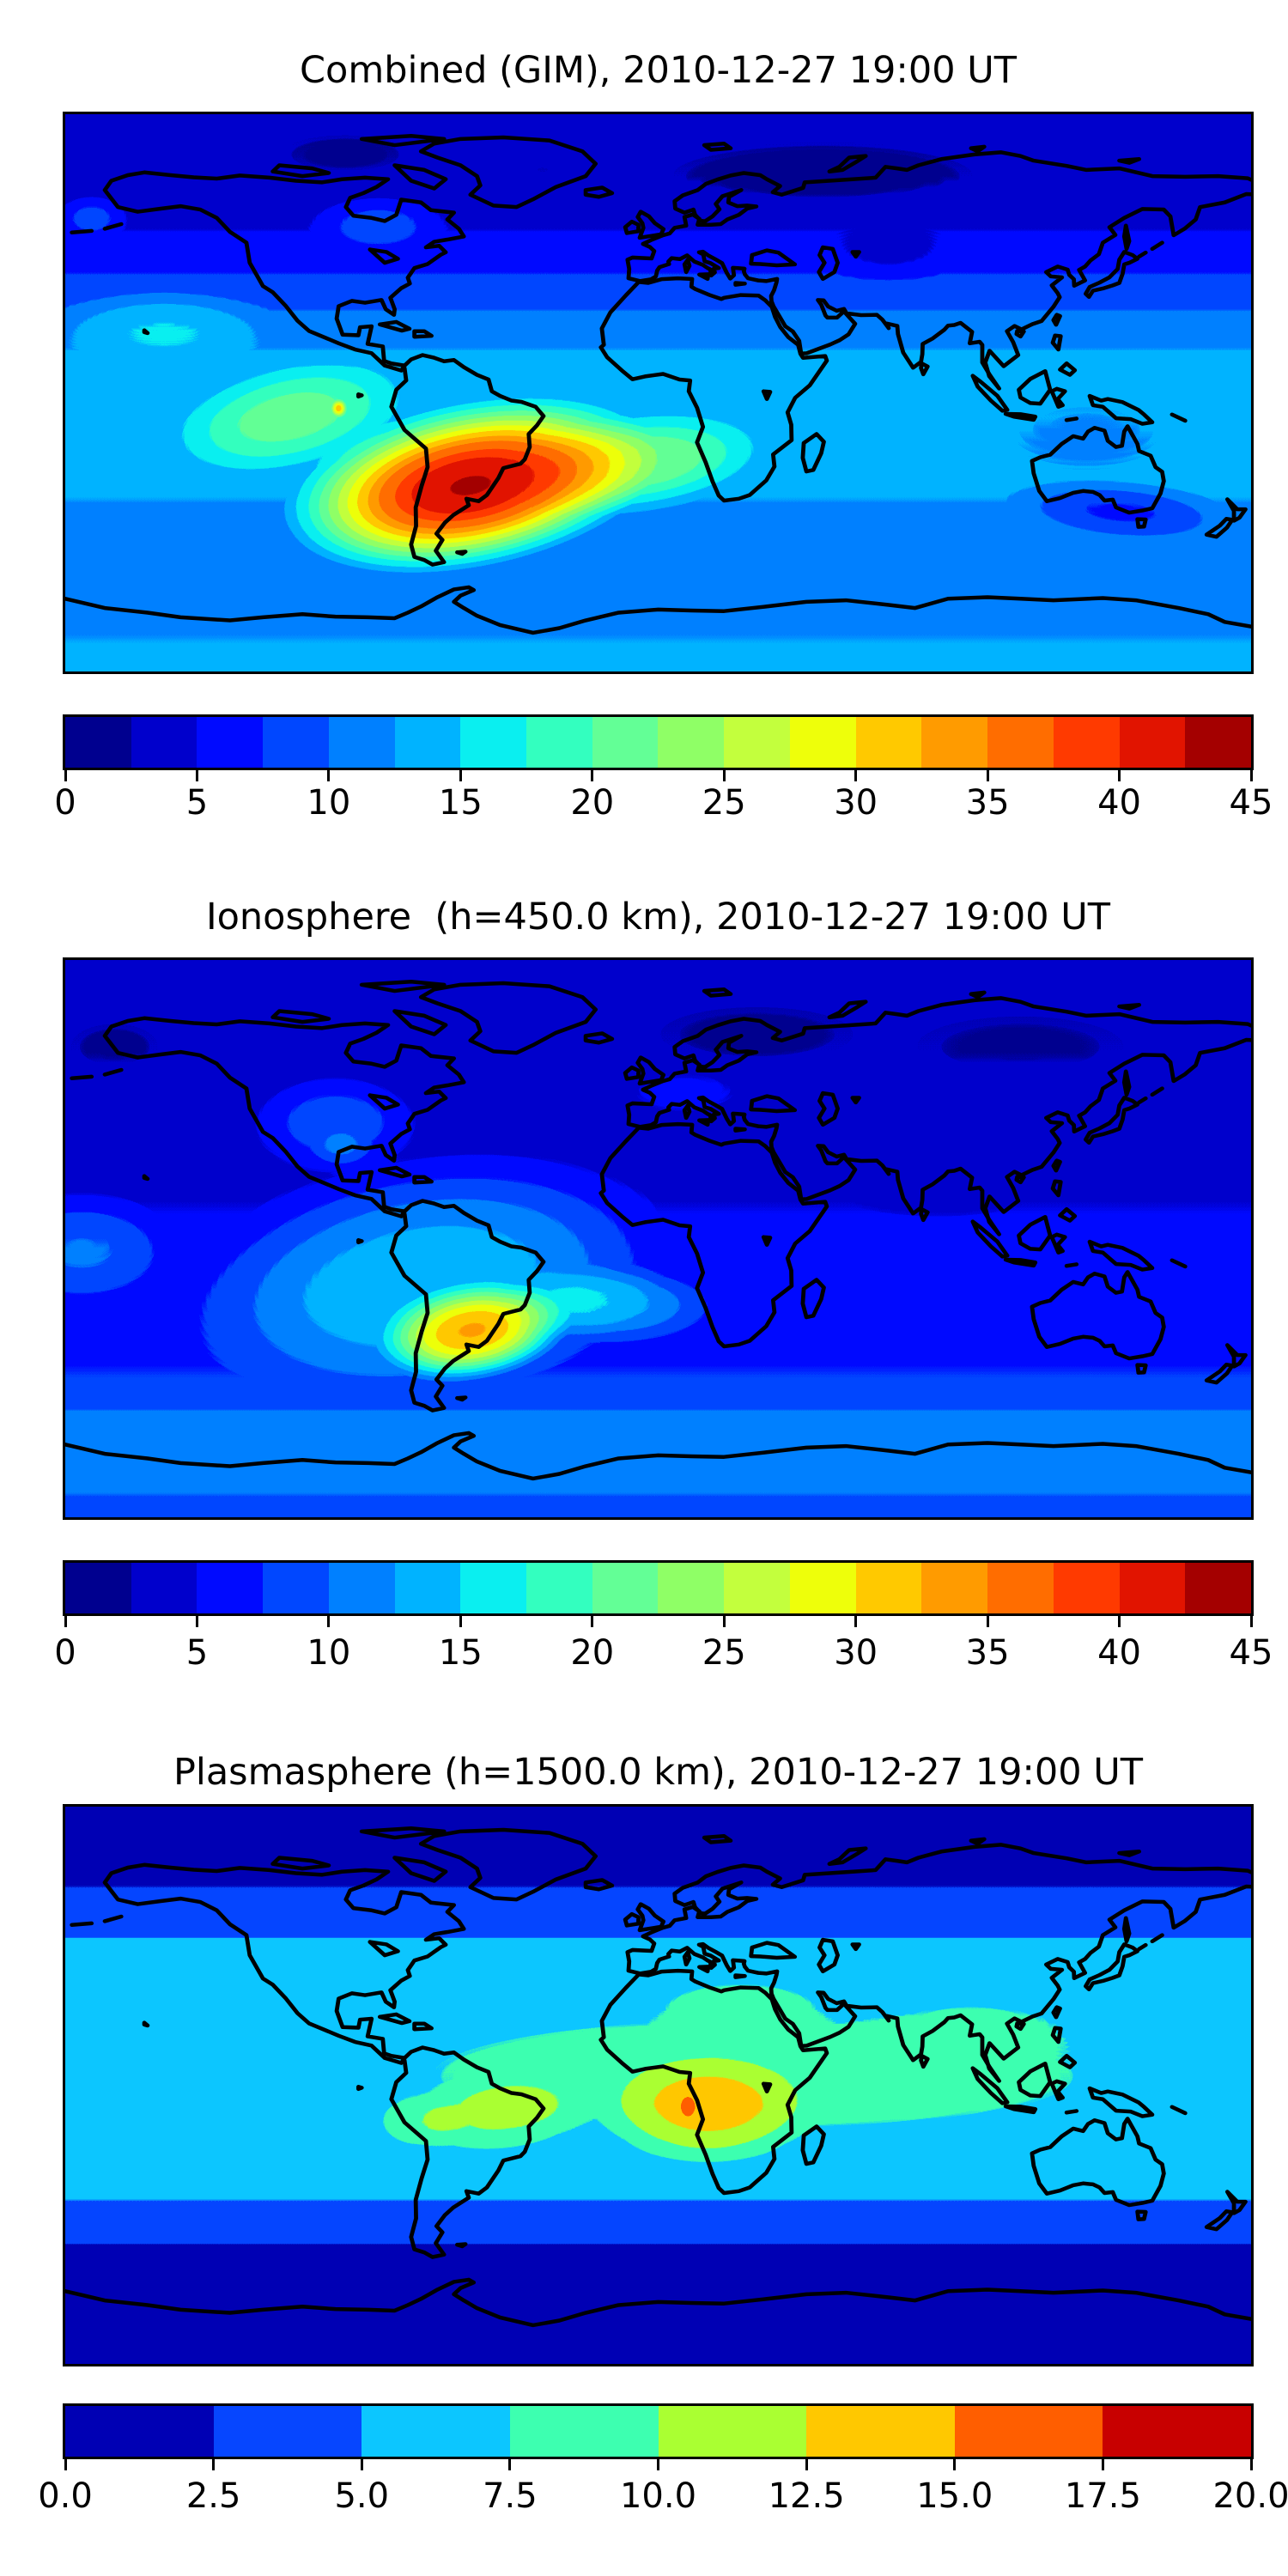 The image size is (1288, 2576). I want to click on colorbar-ionosphere, so click(658, 1588).